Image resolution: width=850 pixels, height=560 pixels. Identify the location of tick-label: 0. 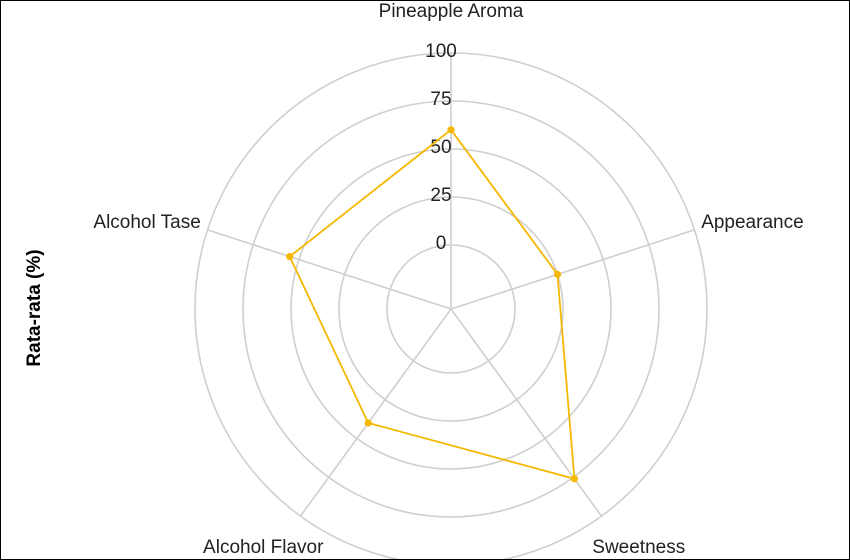
(441, 243).